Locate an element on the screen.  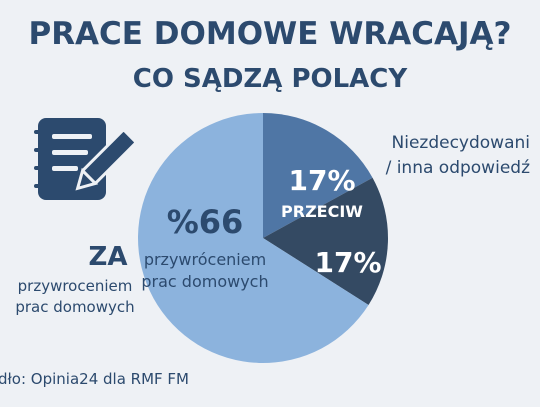
legend-label-za: ZA is located at coordinates (108, 257).